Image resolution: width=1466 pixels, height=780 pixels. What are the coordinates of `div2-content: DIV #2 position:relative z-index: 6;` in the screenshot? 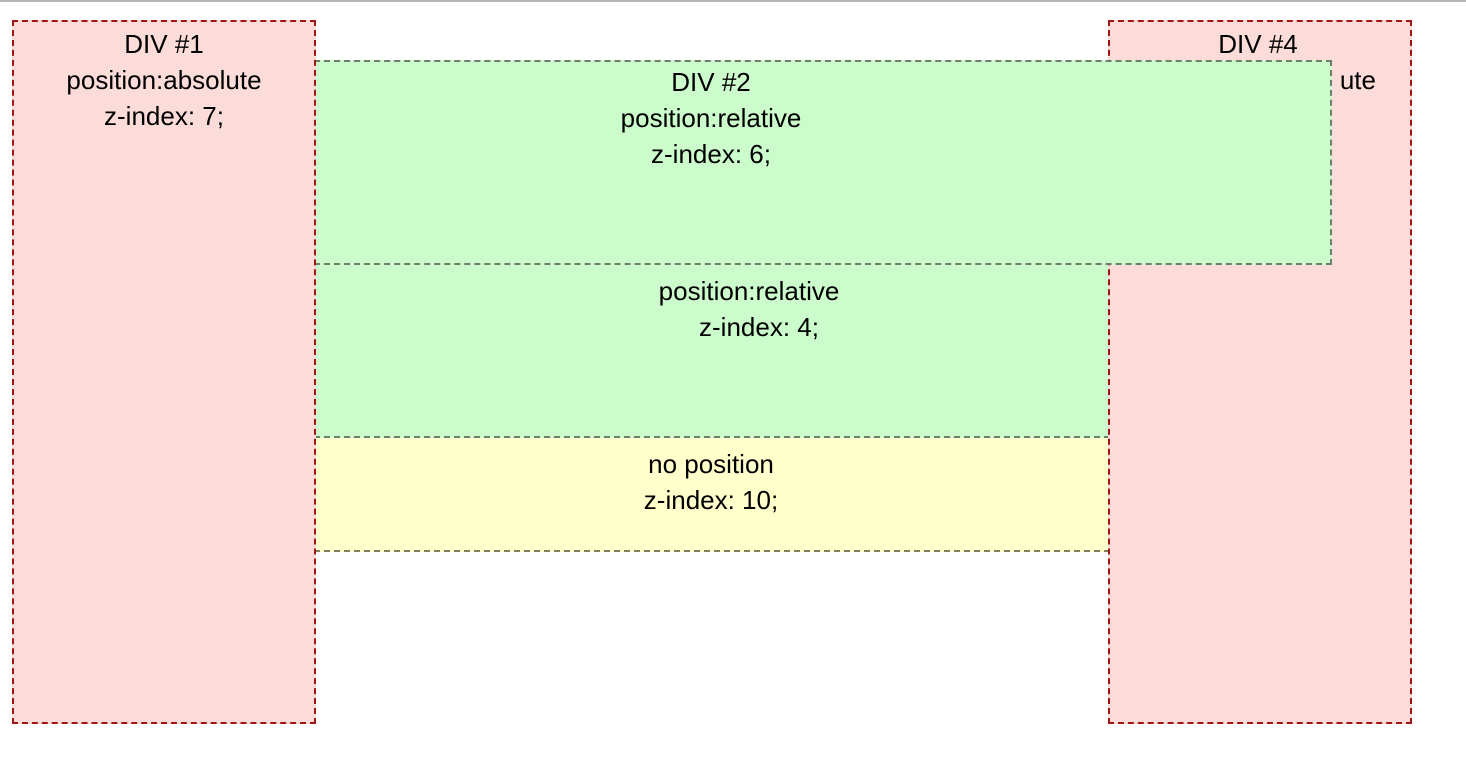 It's located at (711, 118).